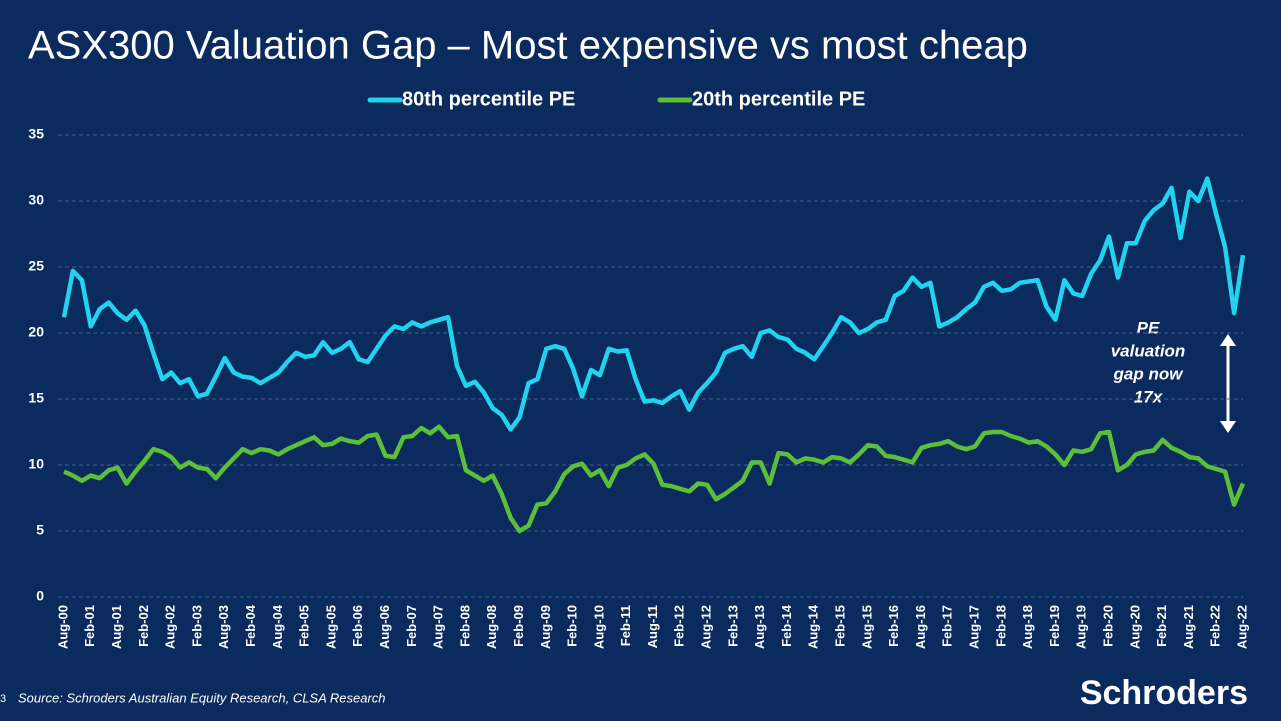 Image resolution: width=1281 pixels, height=721 pixels. I want to click on x-tick-label: Aug-20, so click(1134, 627).